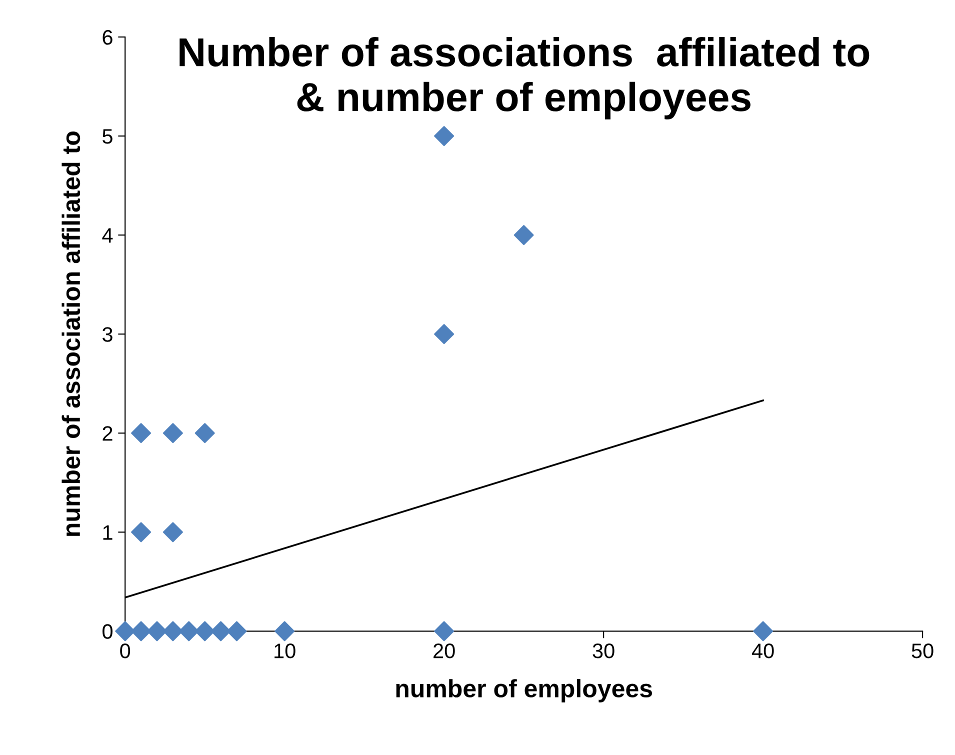 This screenshot has width=955, height=755. Describe the element at coordinates (125, 651) in the screenshot. I see `x-tick-label: 0` at that location.